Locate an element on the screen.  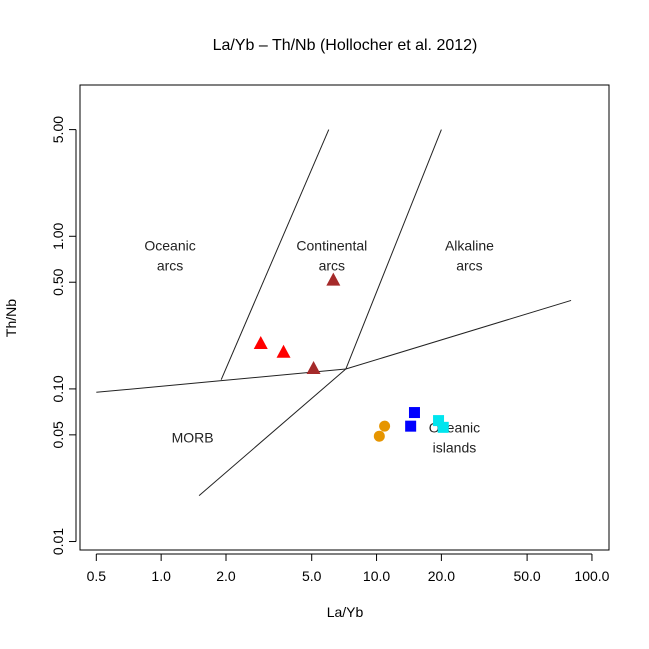
chart-title: La/Yb – Th/Nb (Hollocher et al. 2012) is located at coordinates (345, 45).